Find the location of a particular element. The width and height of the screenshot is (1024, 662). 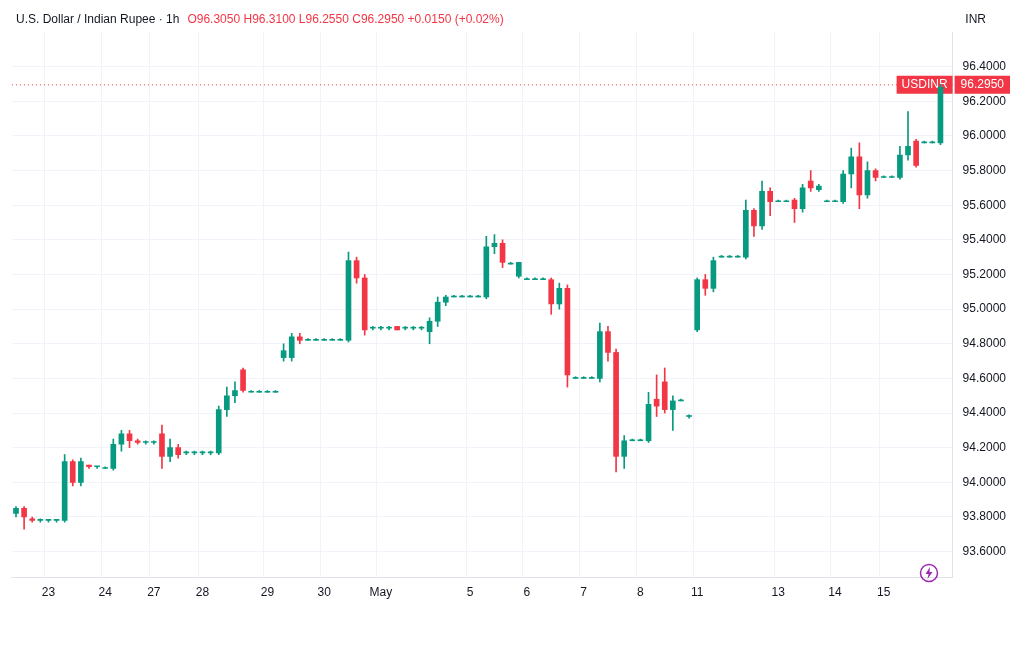

x-tick-label: 7 is located at coordinates (584, 592).